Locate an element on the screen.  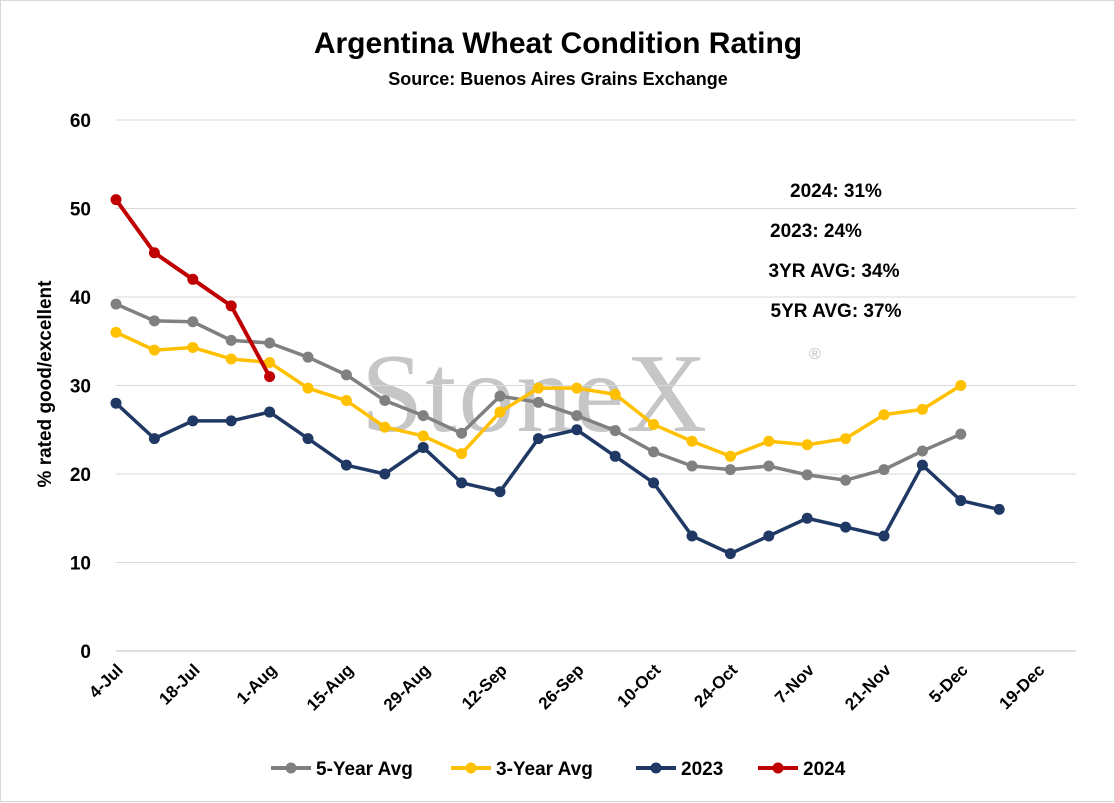
legend-item: 3-Year Avg is located at coordinates (522, 769).